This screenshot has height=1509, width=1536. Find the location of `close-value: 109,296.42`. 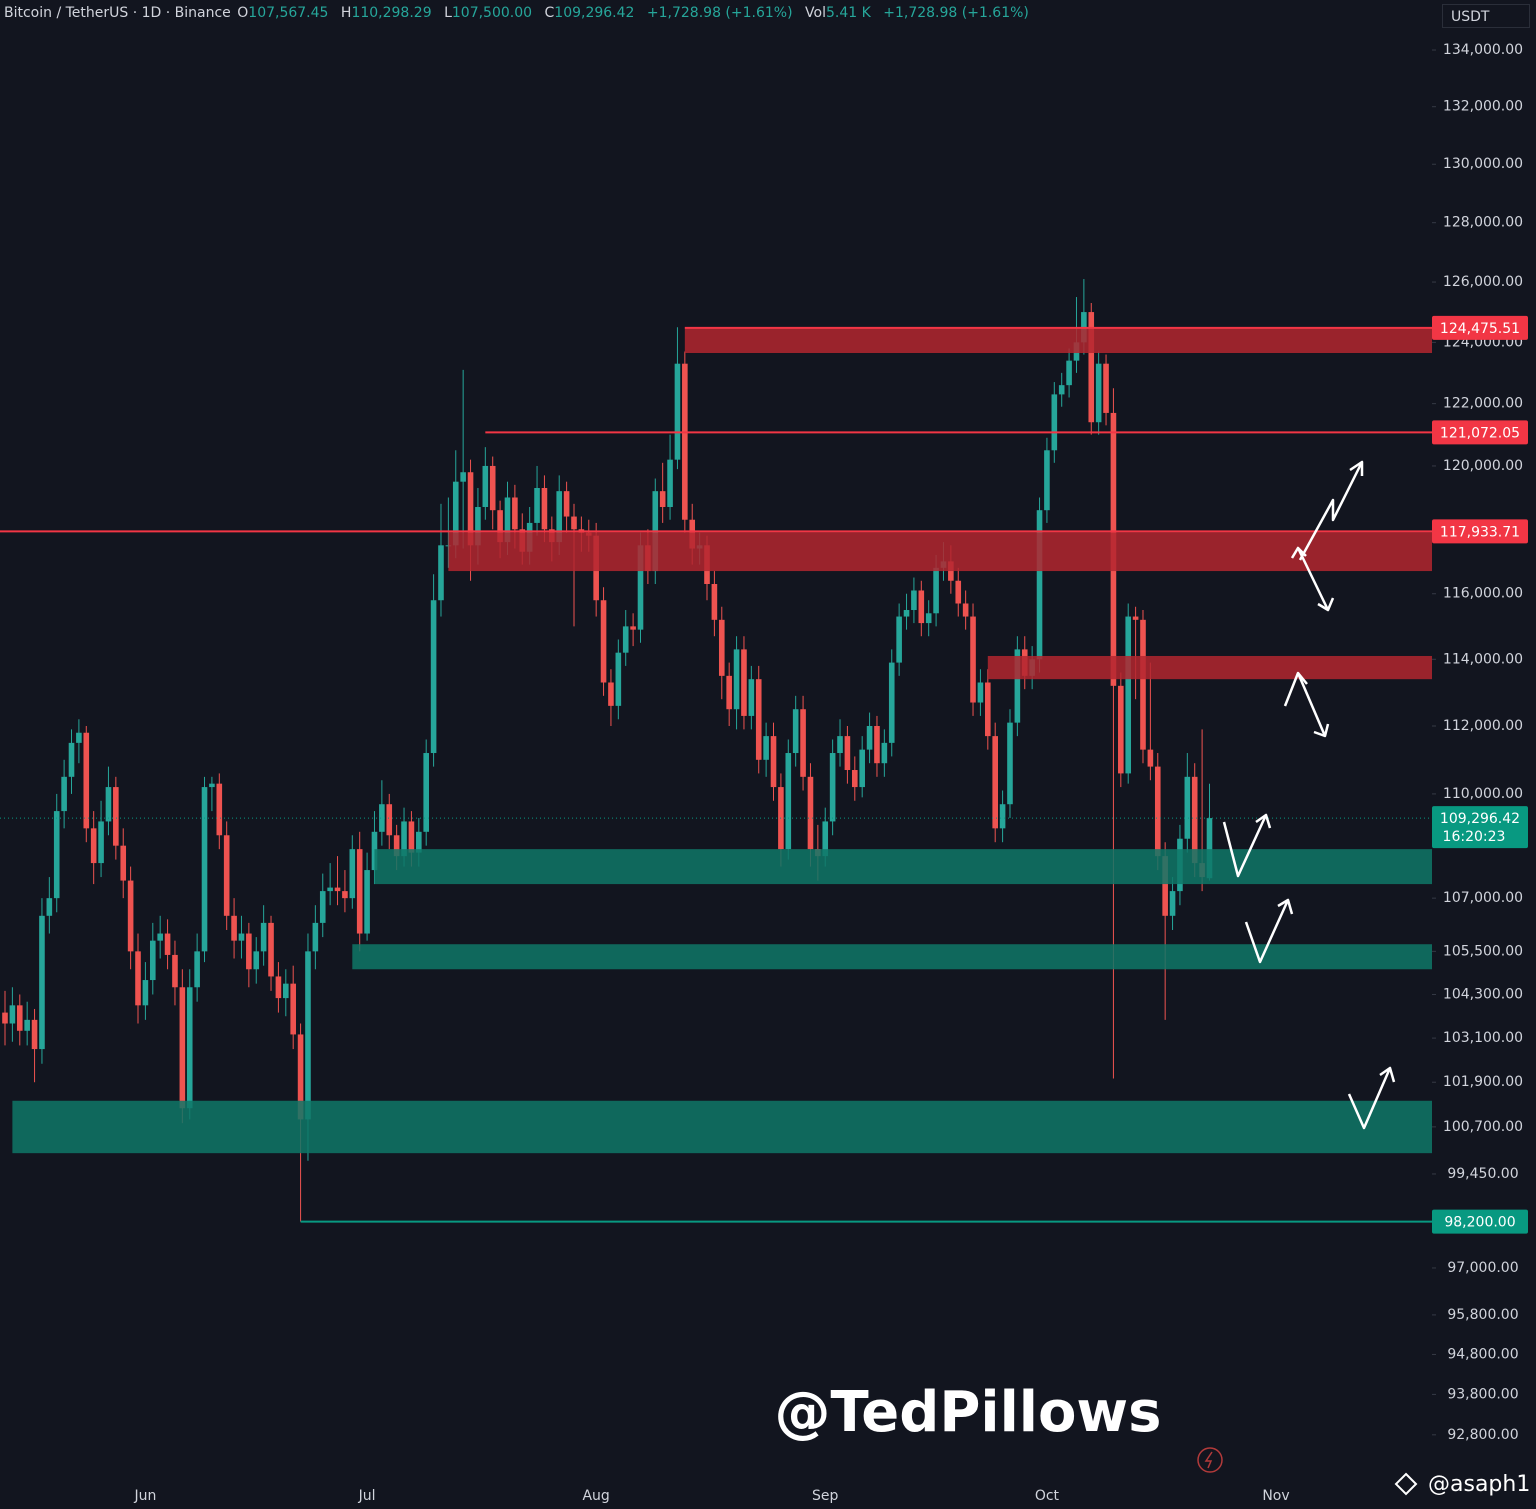

close-value: 109,296.42 is located at coordinates (594, 13).